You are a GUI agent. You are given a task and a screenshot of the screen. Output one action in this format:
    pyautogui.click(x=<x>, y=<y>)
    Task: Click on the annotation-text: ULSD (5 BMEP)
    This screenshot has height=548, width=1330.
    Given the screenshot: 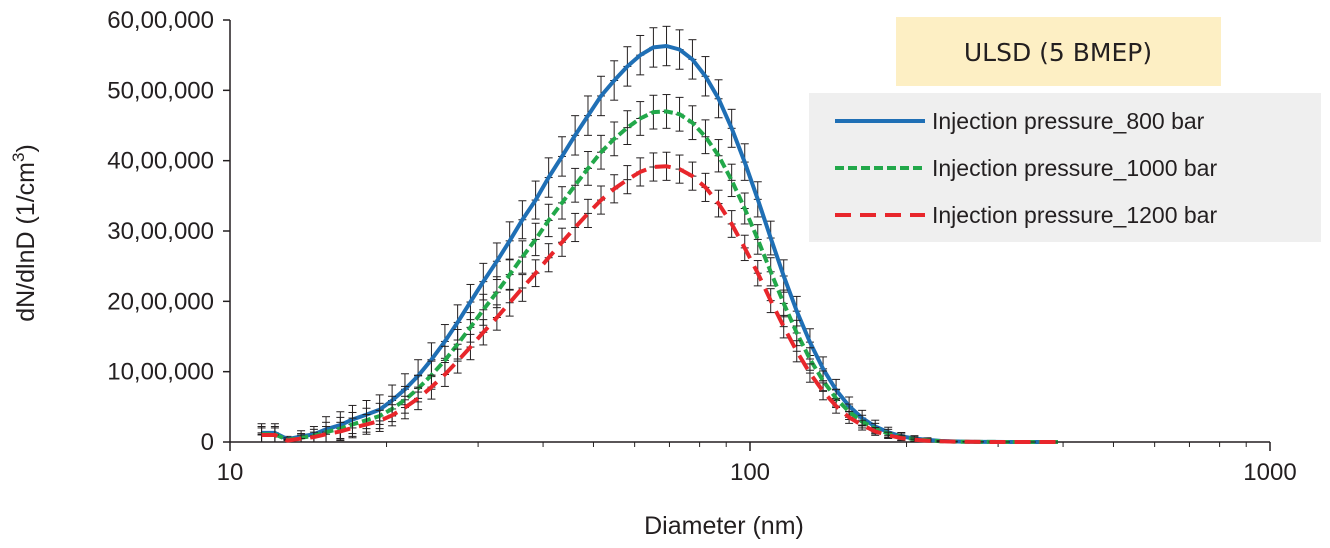 What is the action you would take?
    pyautogui.click(x=1058, y=52)
    